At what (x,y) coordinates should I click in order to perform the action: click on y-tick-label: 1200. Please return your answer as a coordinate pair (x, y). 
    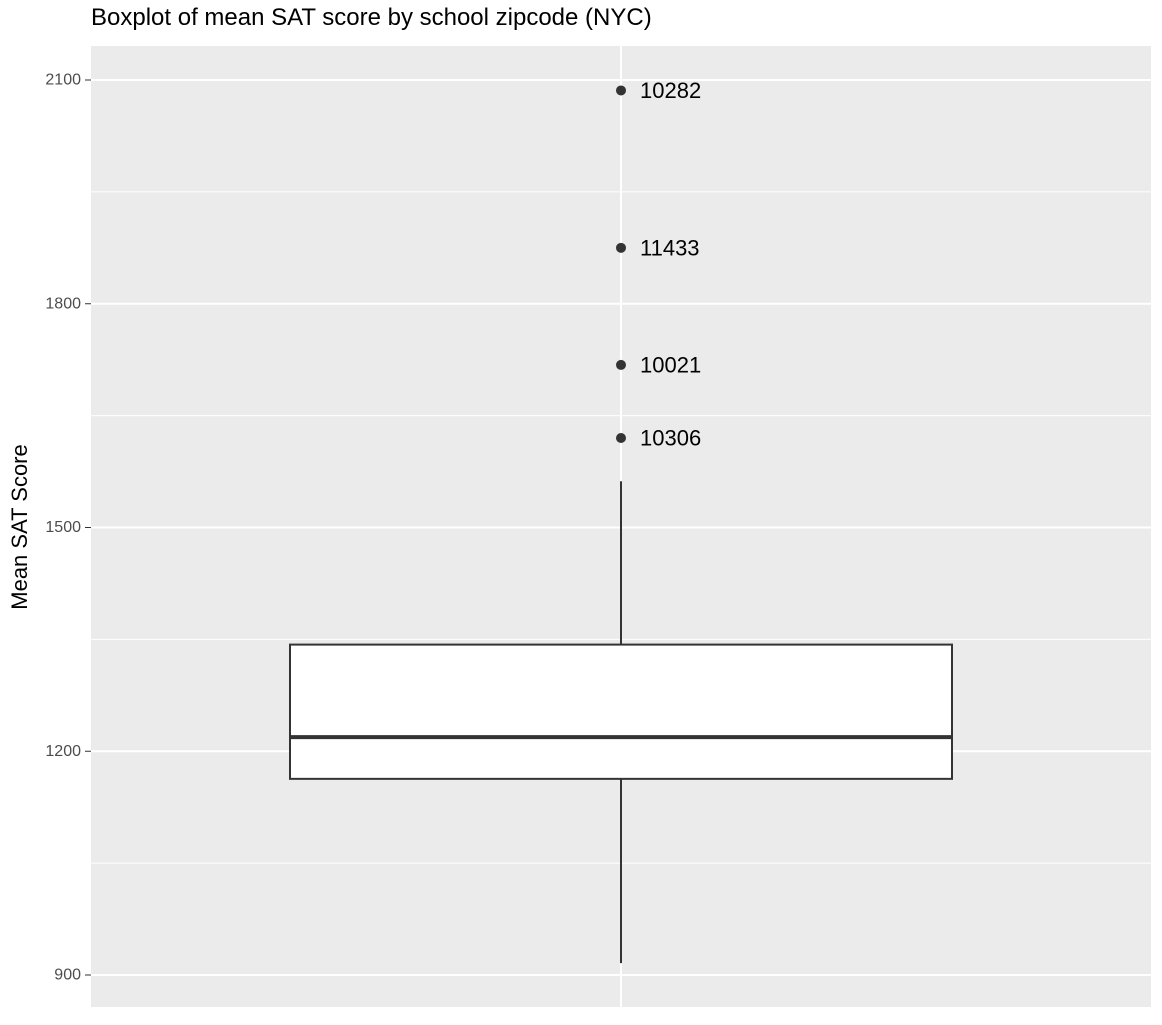
    Looking at the image, I should click on (63, 751).